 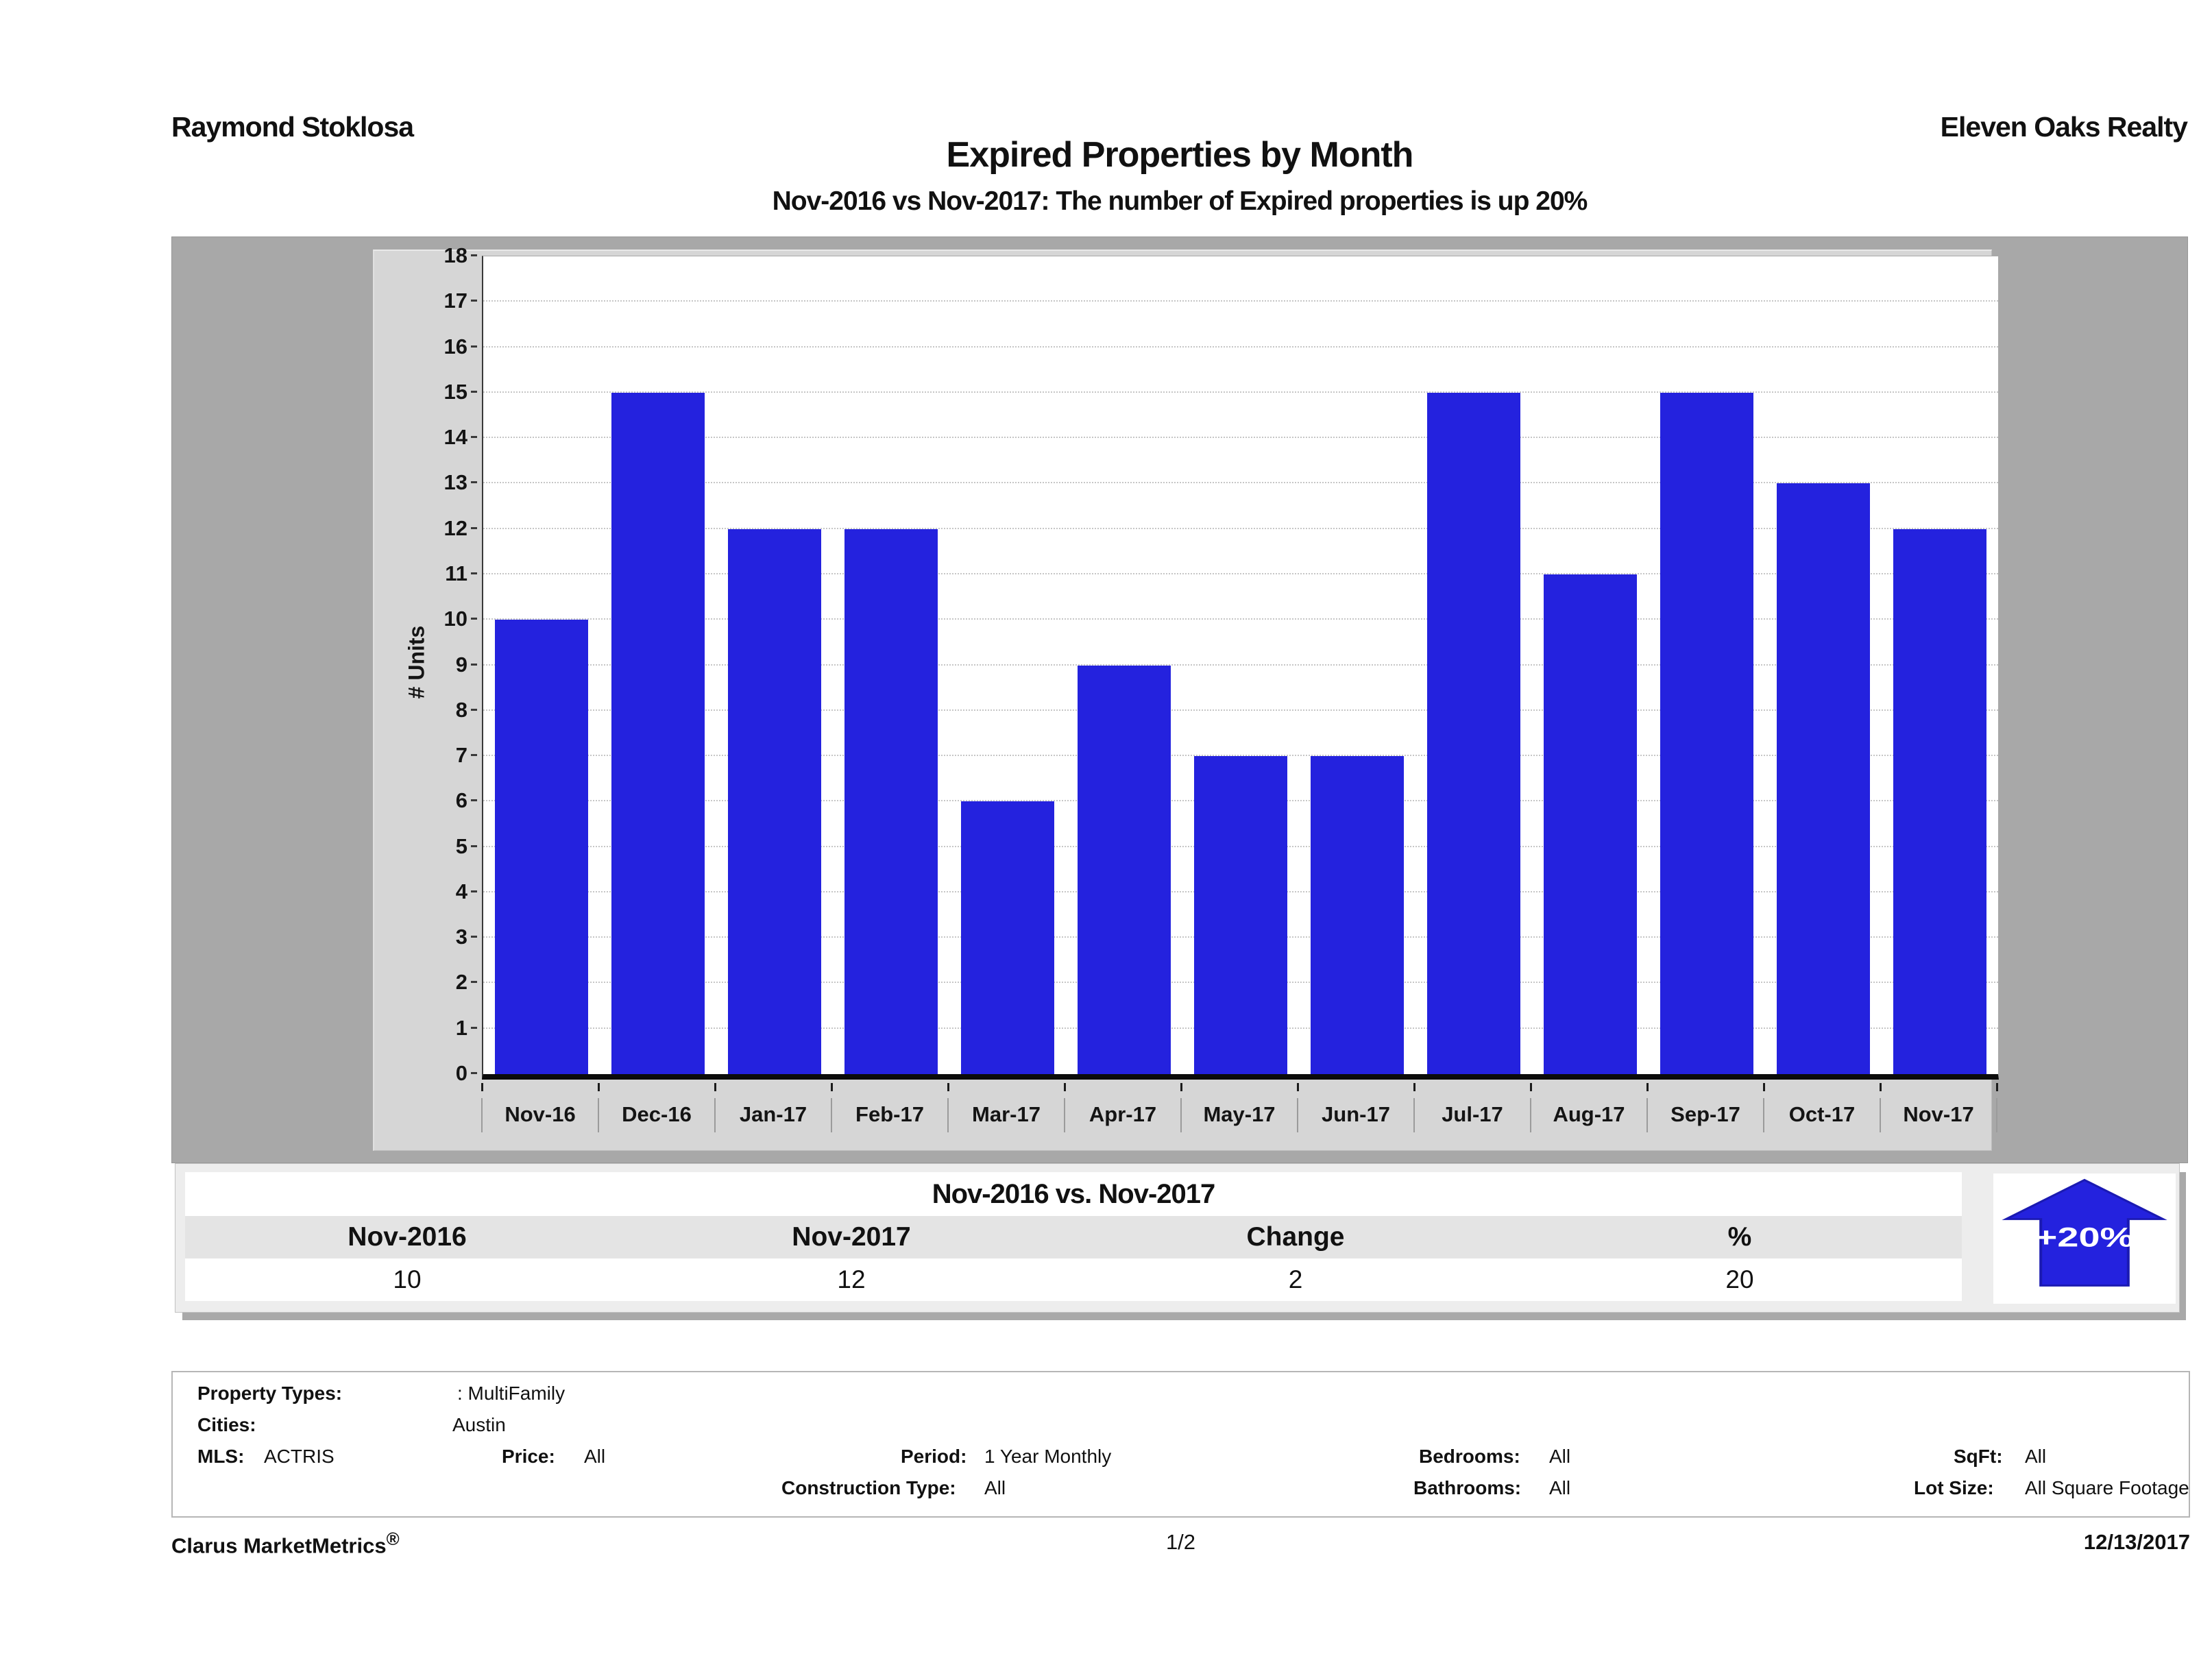 I want to click on trend-arrow-box: +20%, so click(x=2084, y=1239).